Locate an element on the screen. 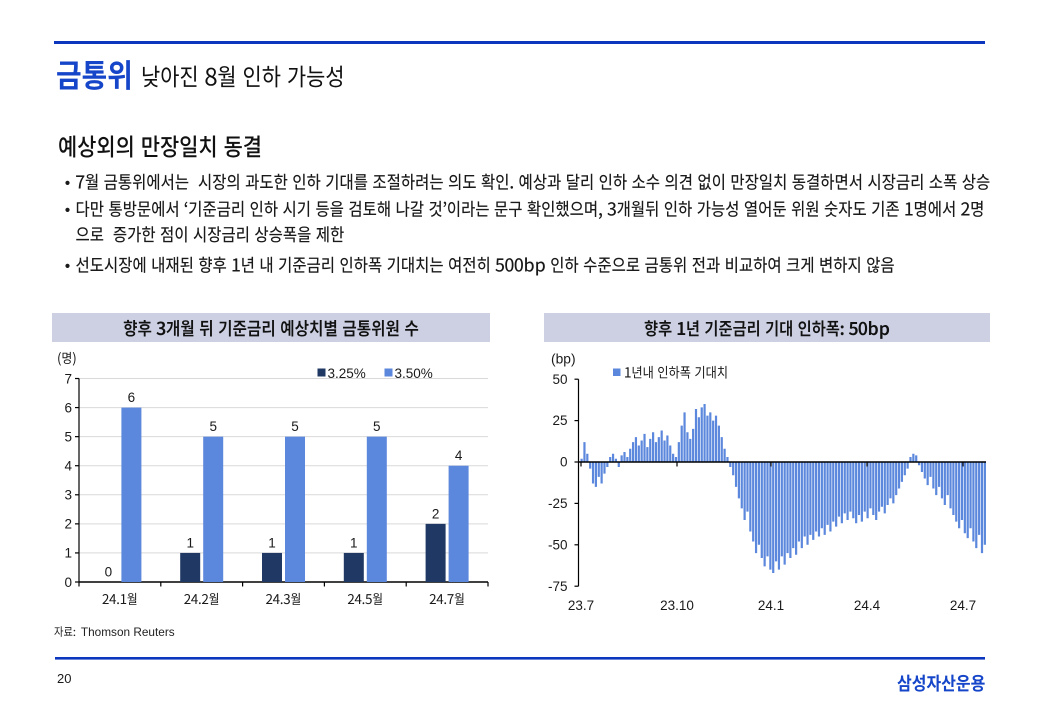 The height and width of the screenshot is (725, 1040). svg-text: 7 is located at coordinates (68, 378).